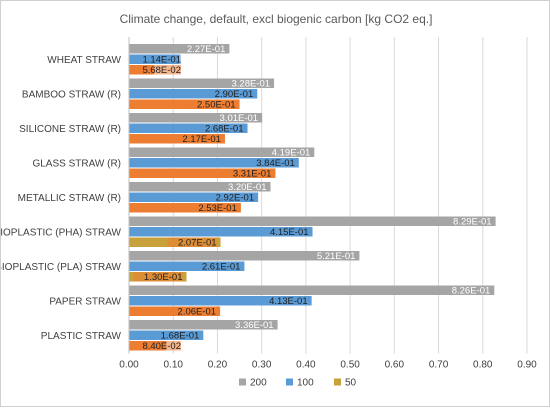 The height and width of the screenshot is (408, 550). Describe the element at coordinates (70, 129) in the screenshot. I see `category-label: SILICONE STRAW (R)` at that location.